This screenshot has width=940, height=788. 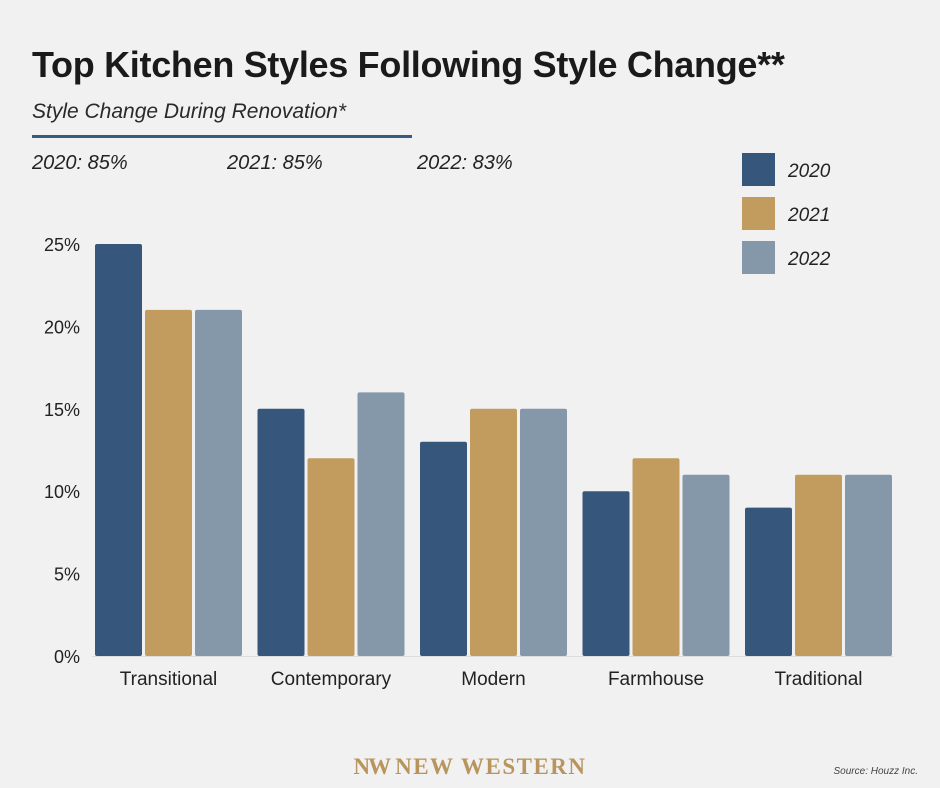 I want to click on stat-2022: 2022: 83%, so click(x=465, y=163).